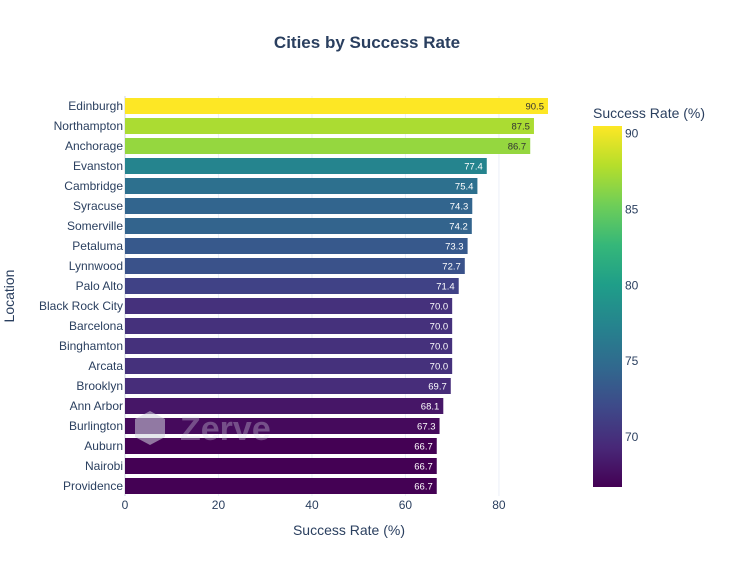 The height and width of the screenshot is (573, 734). Describe the element at coordinates (445, 287) in the screenshot. I see `bar-data-label: 71.4` at that location.